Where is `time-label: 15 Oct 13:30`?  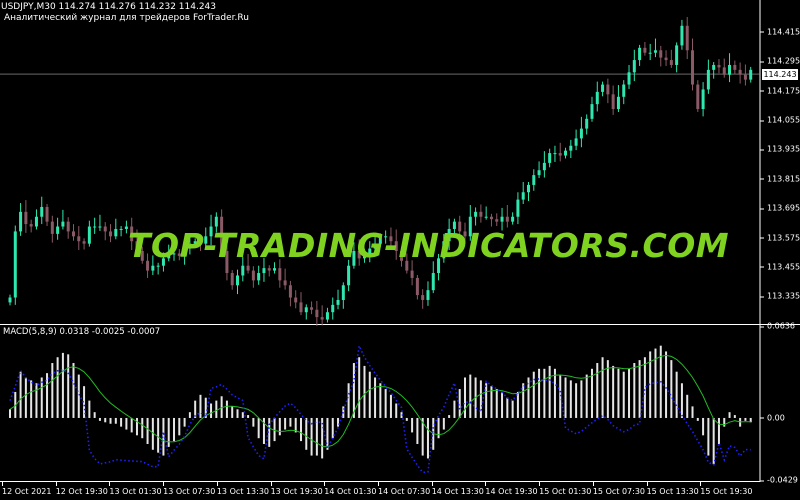 time-label: 15 Oct 13:30 is located at coordinates (672, 489).